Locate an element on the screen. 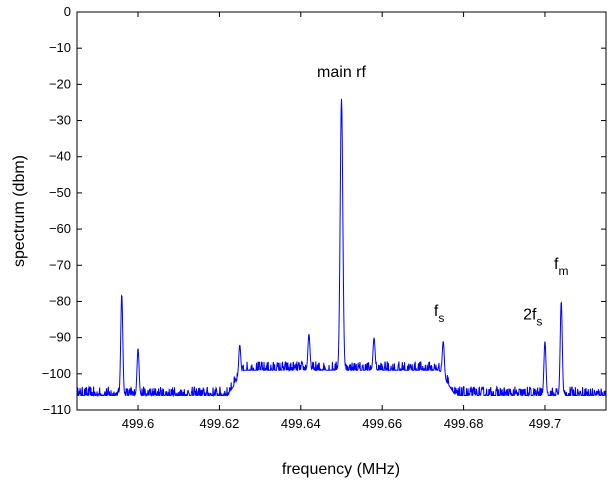 The height and width of the screenshot is (485, 612). x-tick-label: 499.64 is located at coordinates (301, 423).